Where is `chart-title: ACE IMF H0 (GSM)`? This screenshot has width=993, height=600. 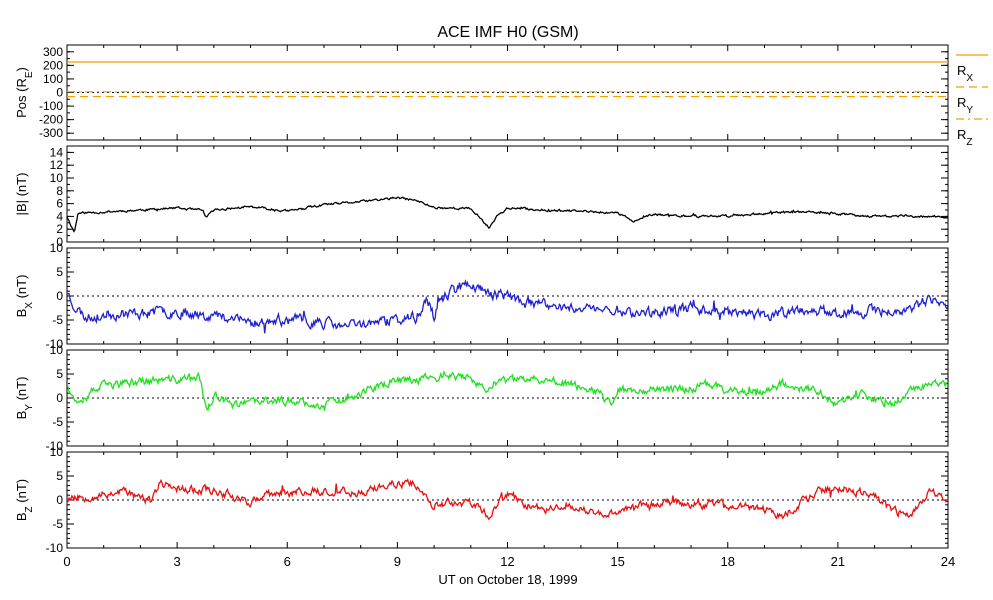
chart-title: ACE IMF H0 (GSM) is located at coordinates (507, 32).